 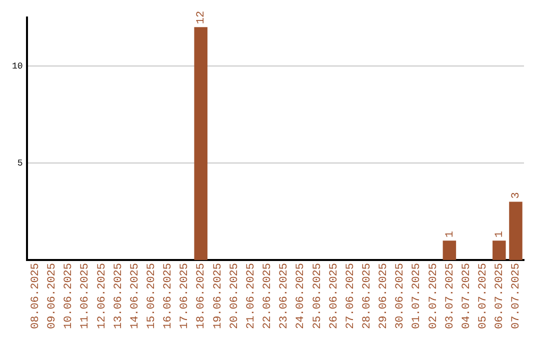 What do you see at coordinates (384, 296) in the screenshot?
I see `x-tick-label: 29.06.2025` at bounding box center [384, 296].